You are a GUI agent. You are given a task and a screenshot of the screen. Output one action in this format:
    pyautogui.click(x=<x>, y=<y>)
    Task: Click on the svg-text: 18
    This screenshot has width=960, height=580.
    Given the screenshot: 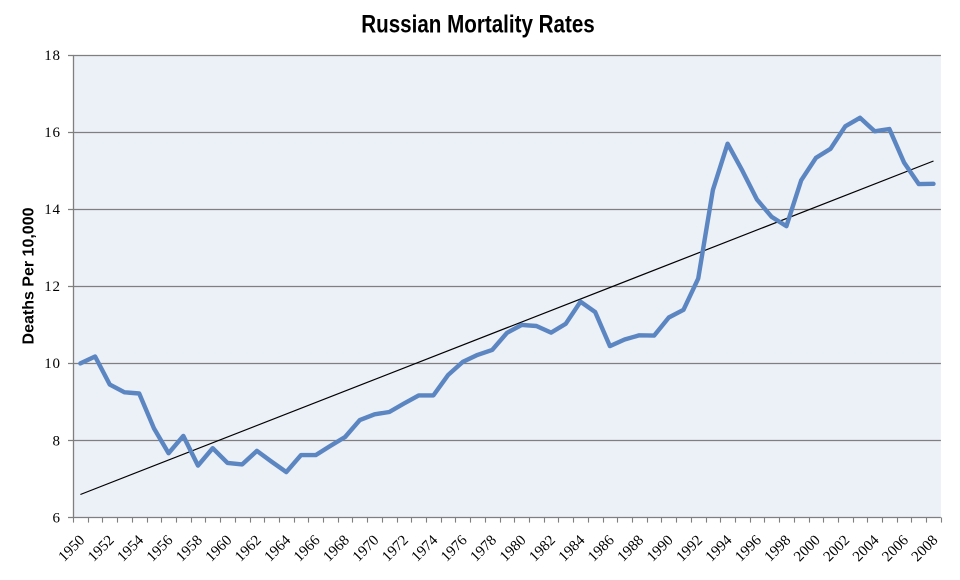 What is the action you would take?
    pyautogui.click(x=52, y=56)
    